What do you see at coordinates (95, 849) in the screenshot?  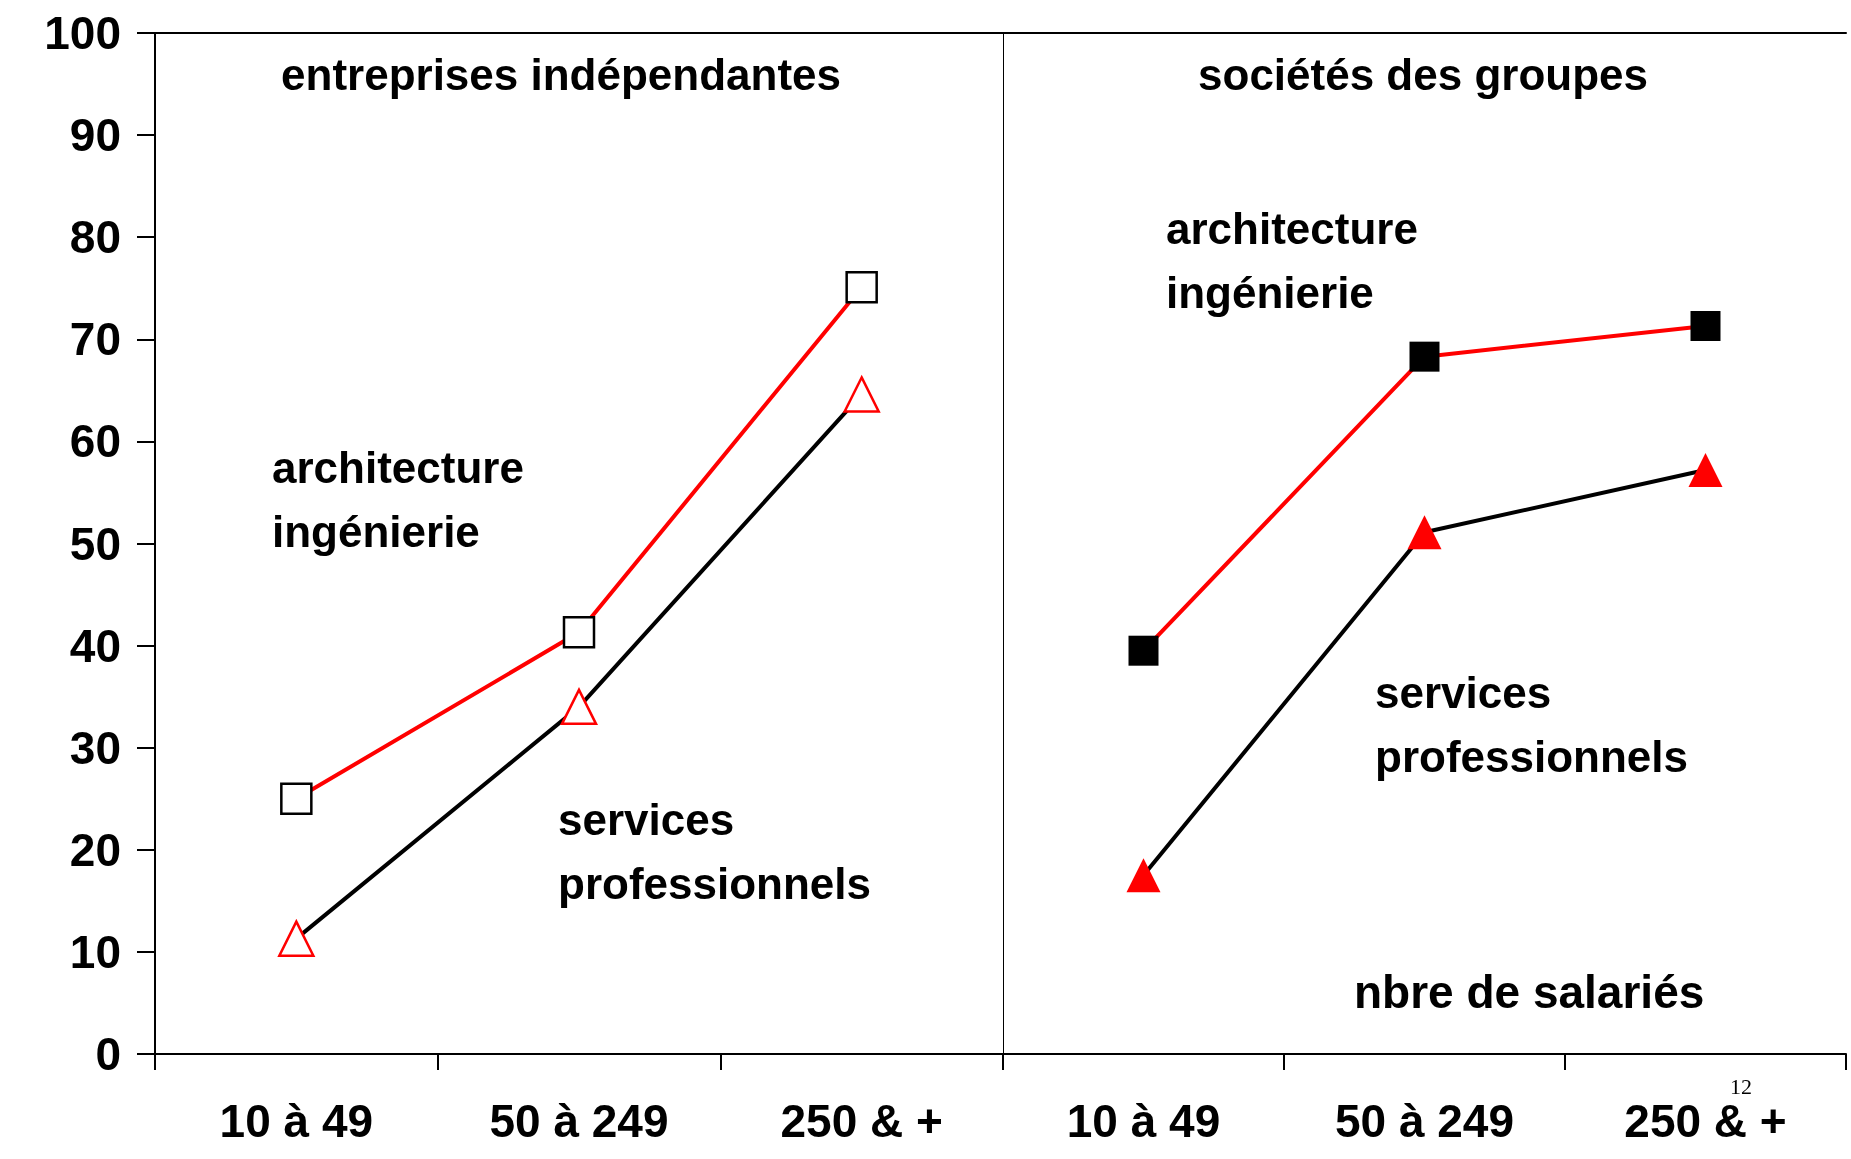 I see `y-tick-label: 20` at bounding box center [95, 849].